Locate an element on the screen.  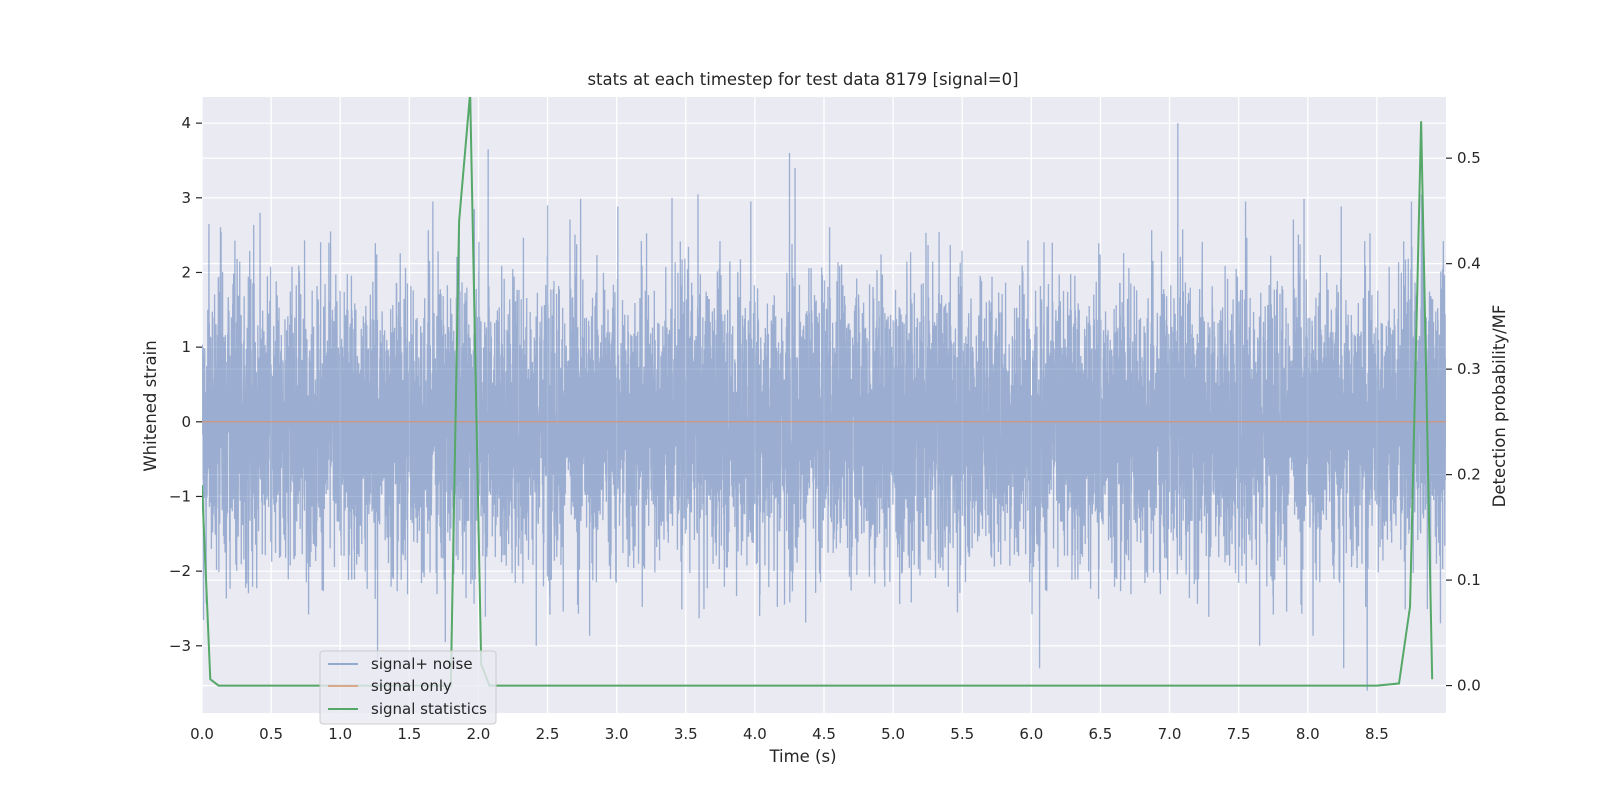
x-tick-label: 4.5 is located at coordinates (824, 734).